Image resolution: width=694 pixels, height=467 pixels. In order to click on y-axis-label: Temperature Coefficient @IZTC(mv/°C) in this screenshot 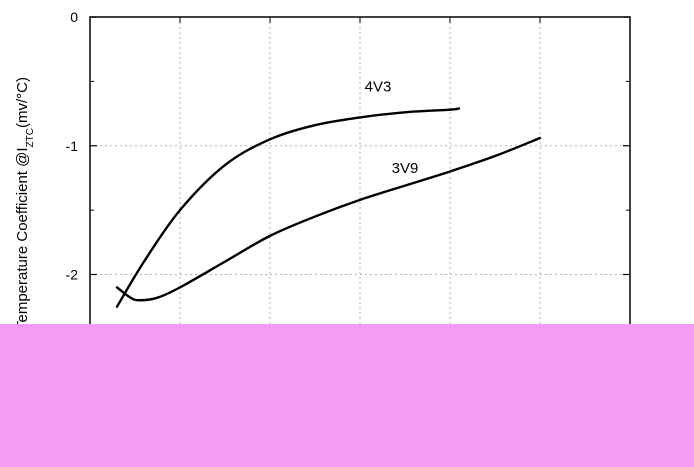, I will do `click(25, 203)`.